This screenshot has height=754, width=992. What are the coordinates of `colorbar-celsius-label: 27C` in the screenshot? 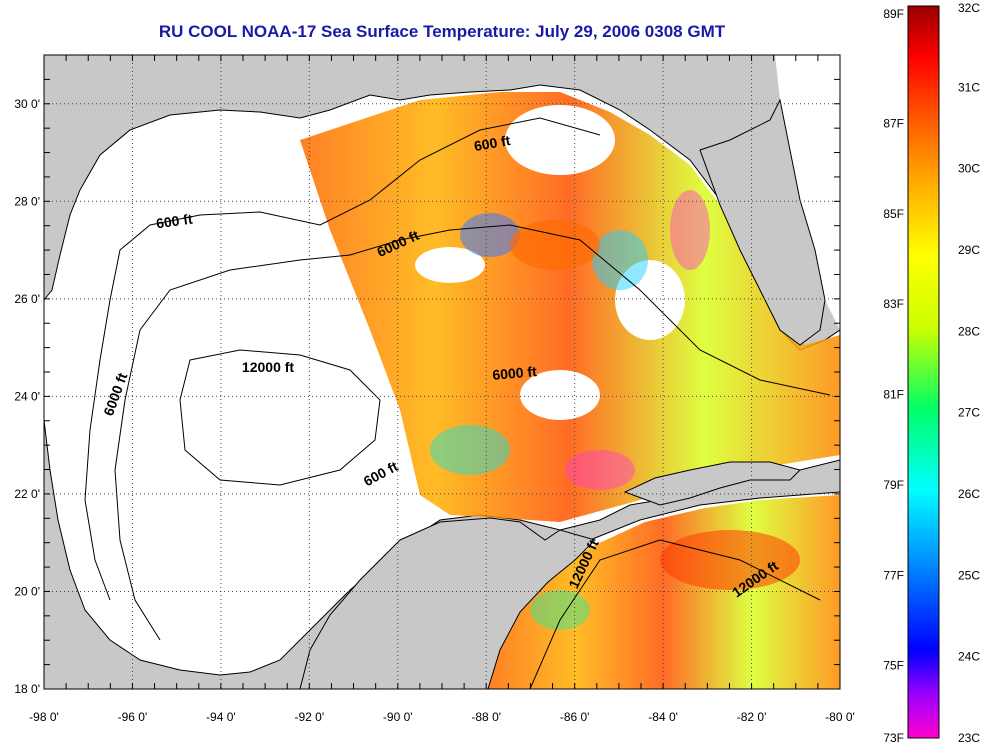 It's located at (969, 413).